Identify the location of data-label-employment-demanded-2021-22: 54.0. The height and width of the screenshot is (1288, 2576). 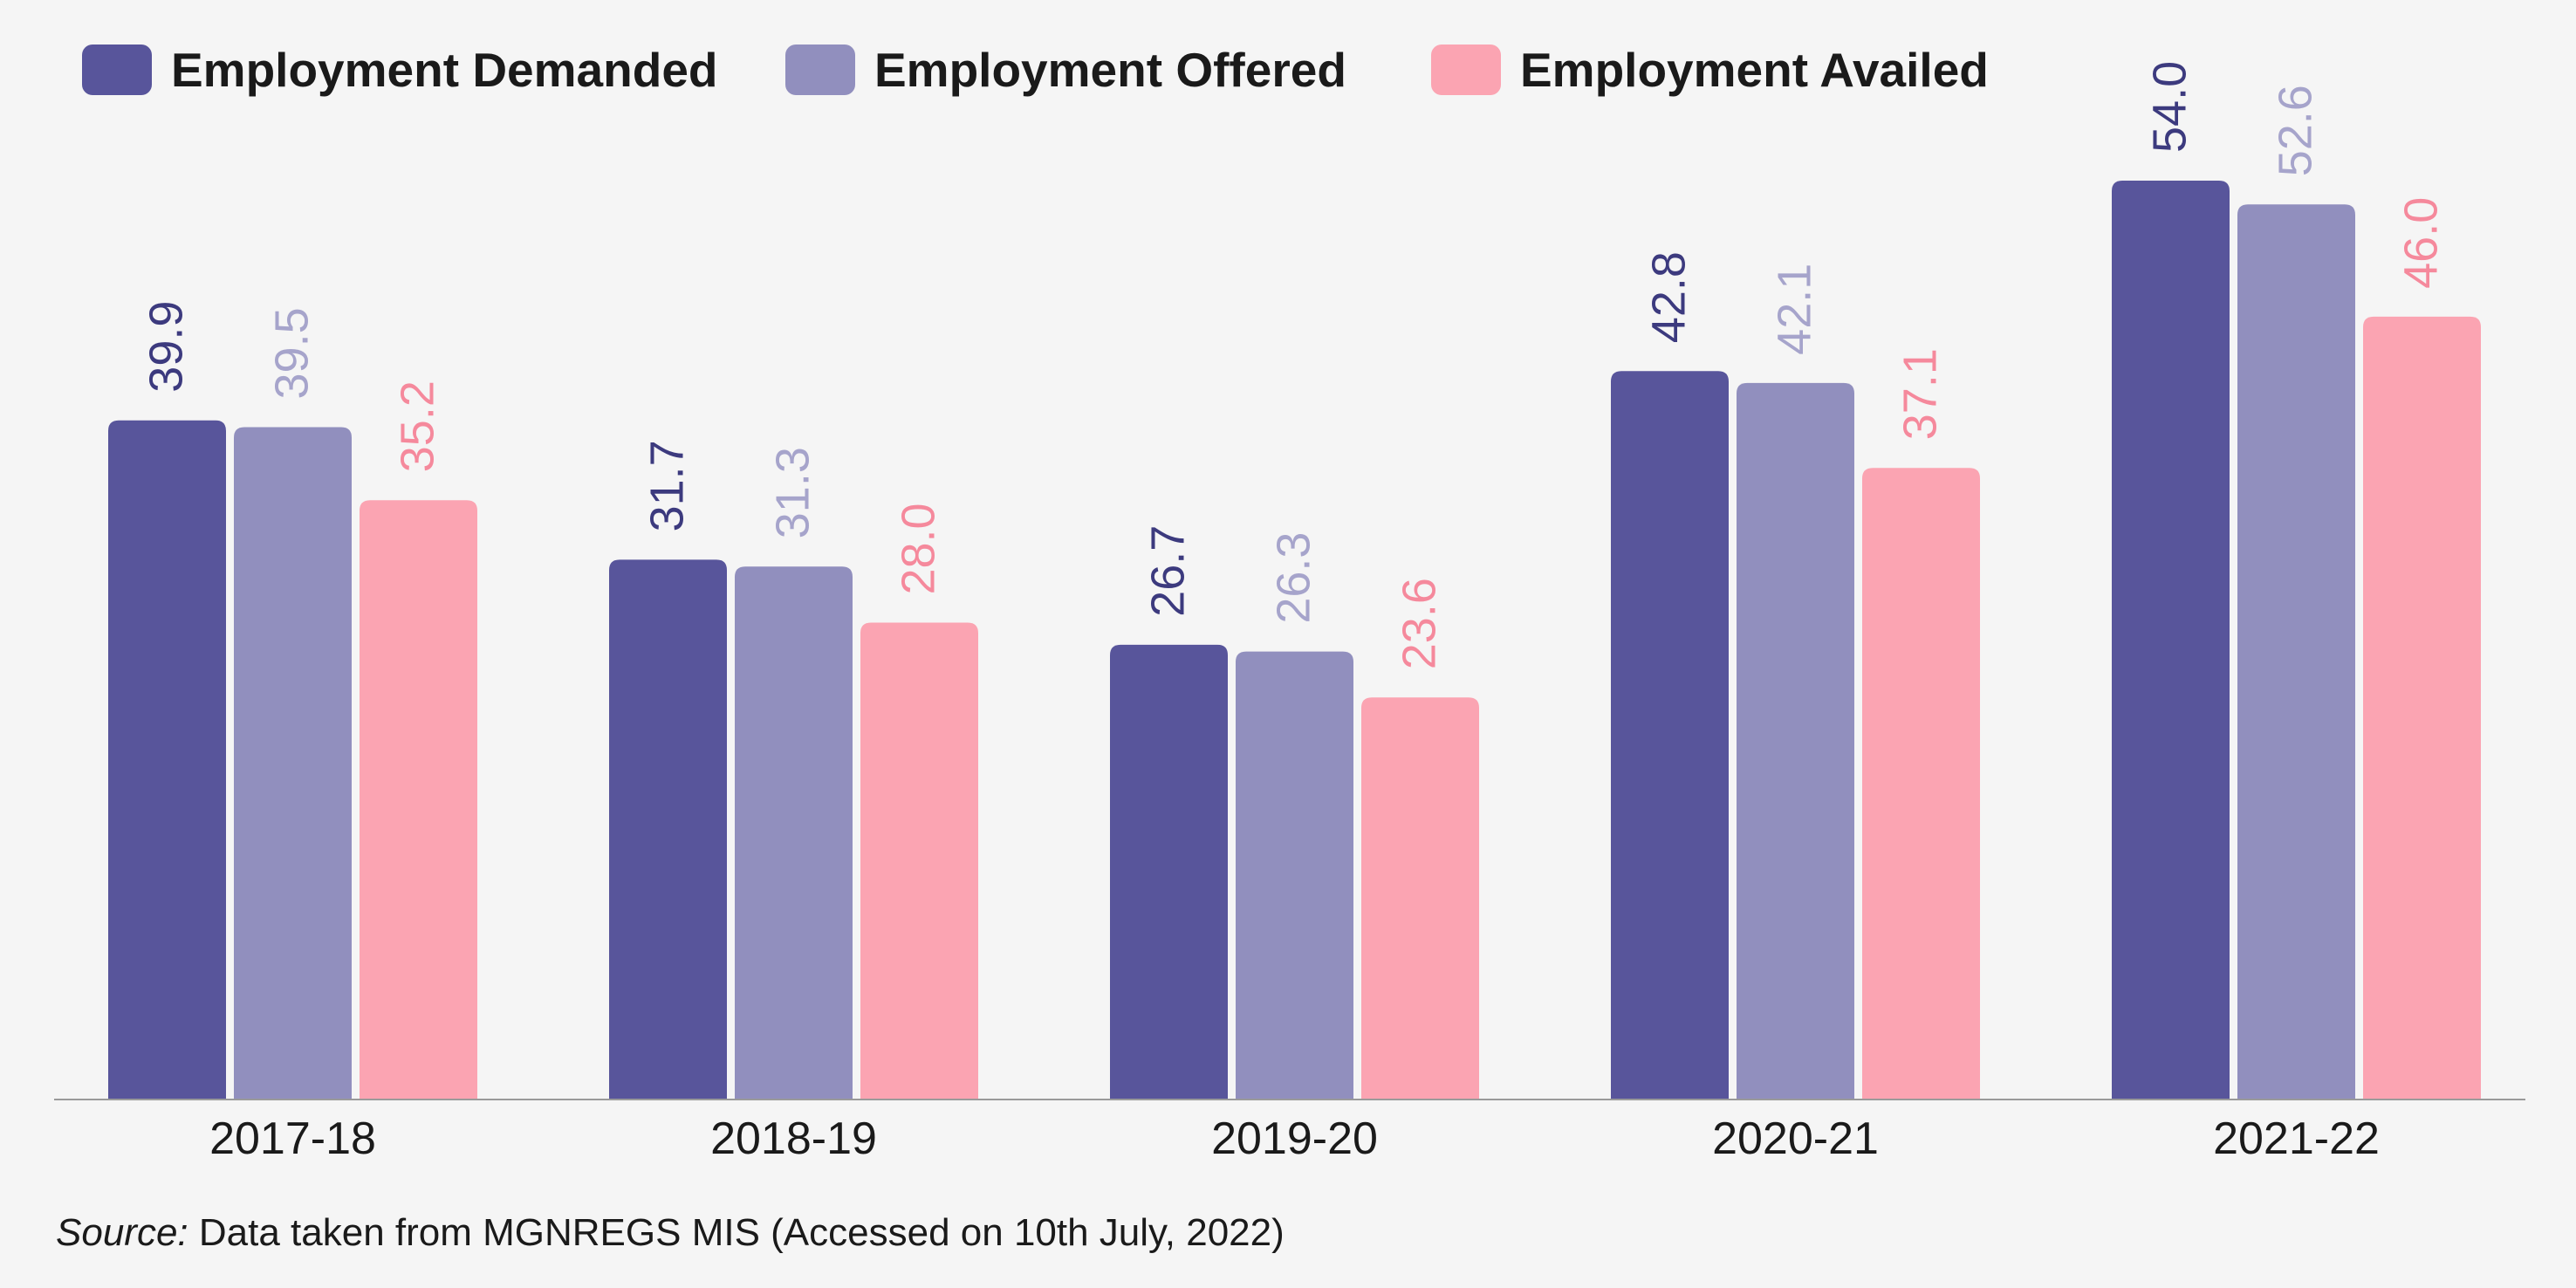
(2170, 107).